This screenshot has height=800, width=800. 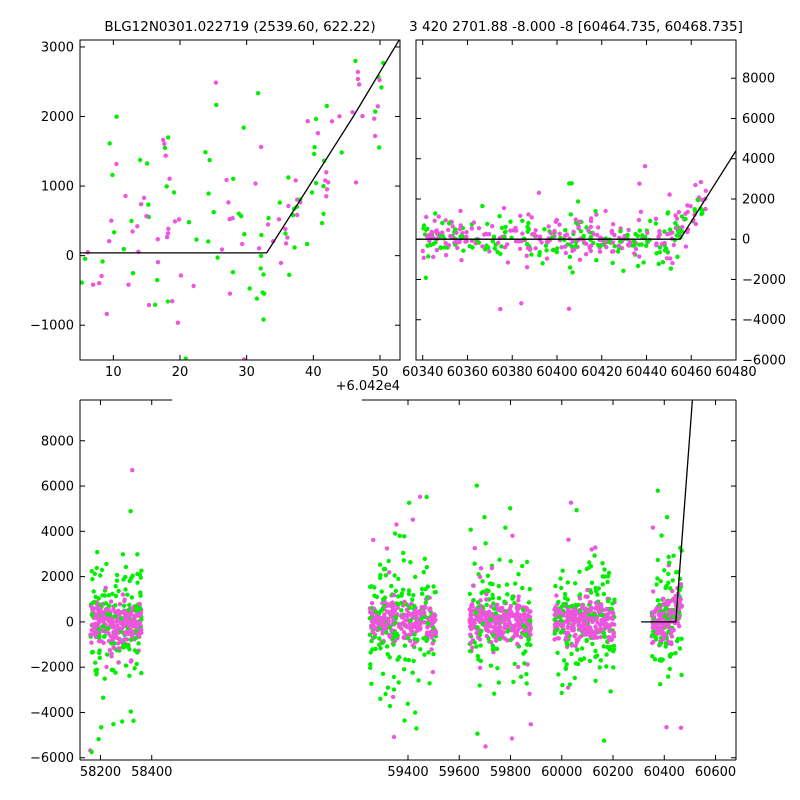 What do you see at coordinates (512, 372) in the screenshot?
I see `x-tick-label: 60380` at bounding box center [512, 372].